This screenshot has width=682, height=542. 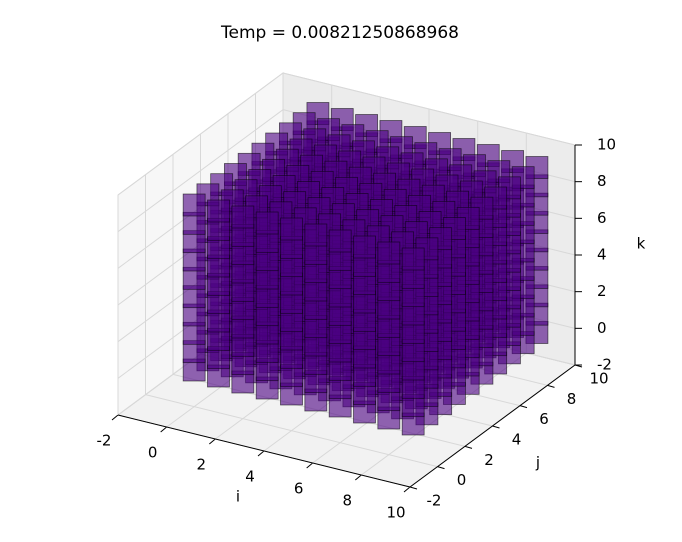 What do you see at coordinates (517, 440) in the screenshot?
I see `y-tick-label: 4` at bounding box center [517, 440].